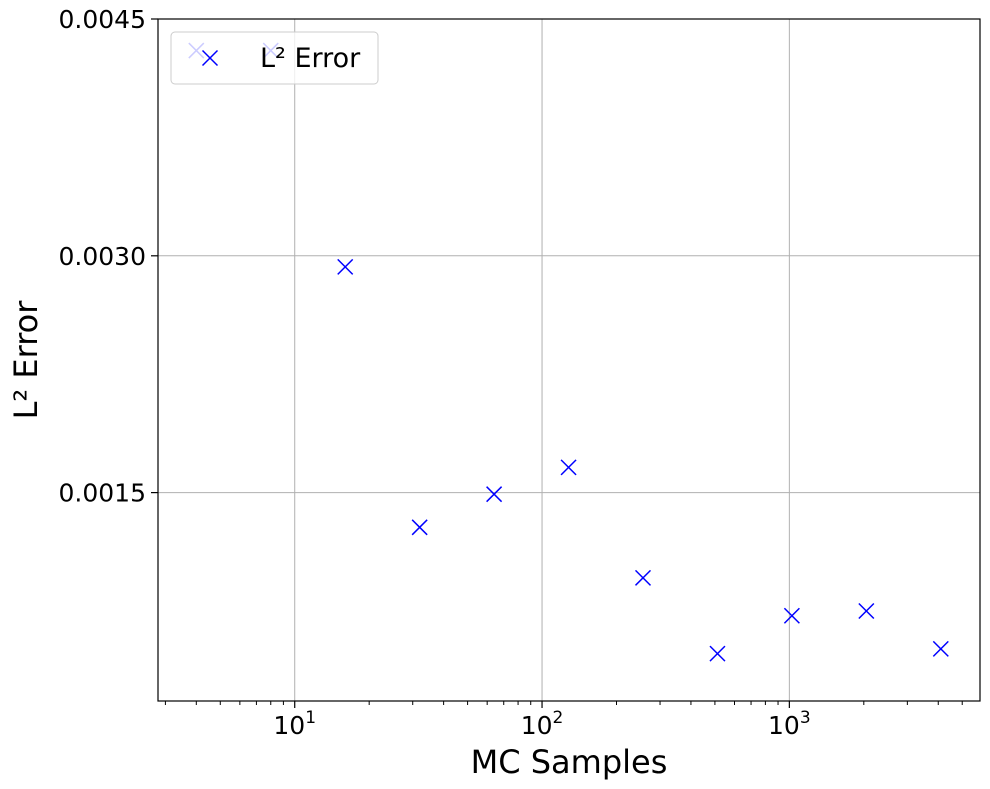 The image size is (990, 789). I want to click on legend-box, so click(274, 58).